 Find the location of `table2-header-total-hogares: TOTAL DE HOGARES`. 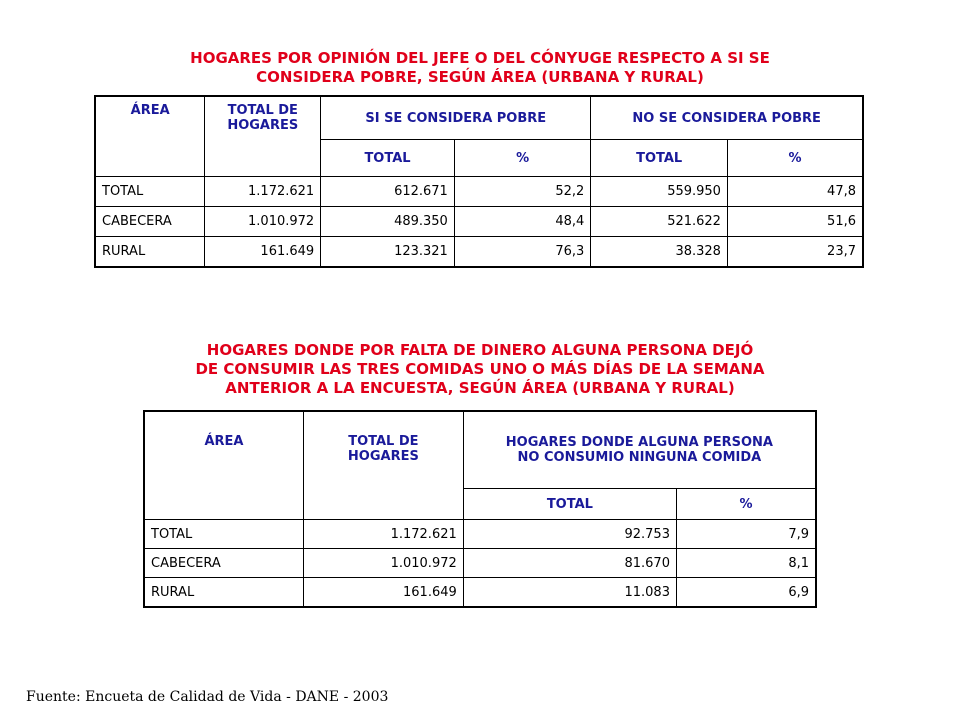

table2-header-total-hogares: TOTAL DE HOGARES is located at coordinates (383, 465).